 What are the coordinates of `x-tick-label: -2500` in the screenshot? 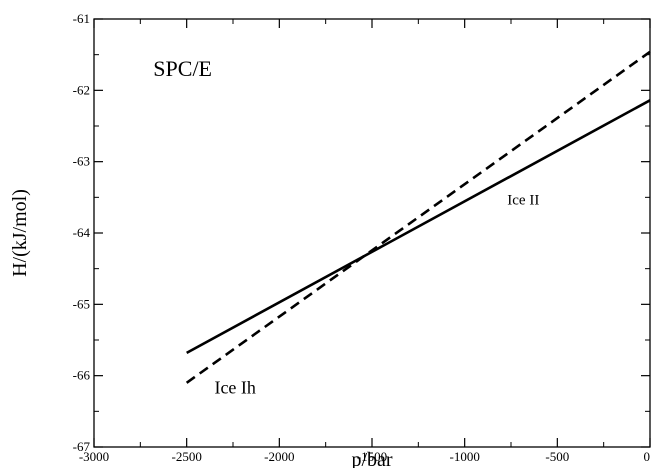 It's located at (186, 456).